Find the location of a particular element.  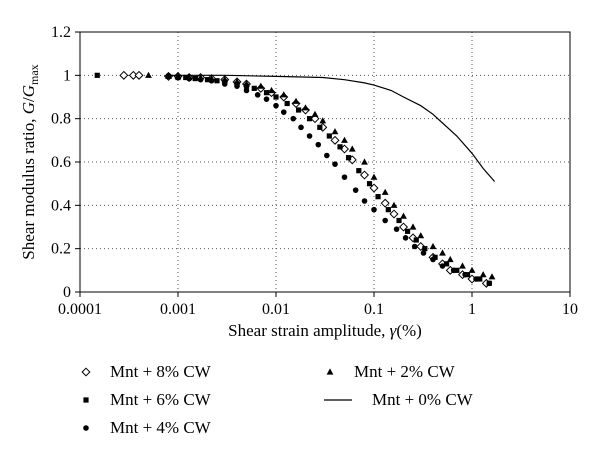

y-axis-ticks: 0 0.2 0.4 0.6 0.8 1 1.2 is located at coordinates (65, 162).